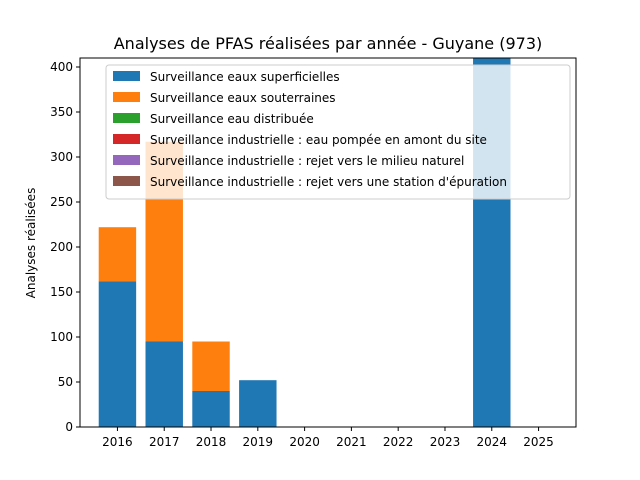  Describe the element at coordinates (61, 292) in the screenshot. I see `y-tick-label: 150` at that location.